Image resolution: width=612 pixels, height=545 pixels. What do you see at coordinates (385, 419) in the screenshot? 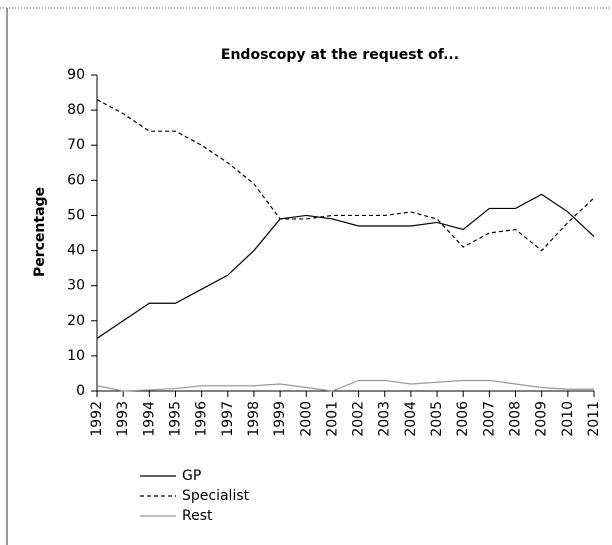
I see `x-tick-label: 2003` at bounding box center [385, 419].